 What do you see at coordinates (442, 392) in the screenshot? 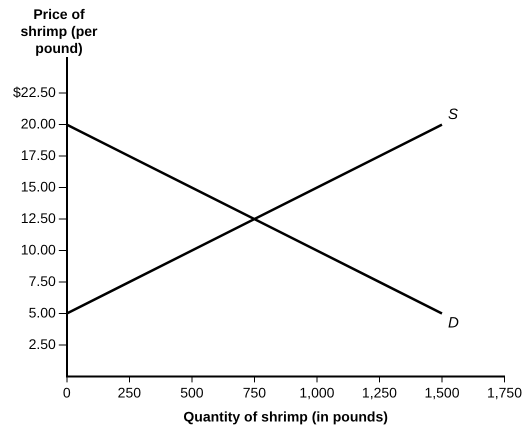
I see `x-tick-label: 1,500` at bounding box center [442, 392].